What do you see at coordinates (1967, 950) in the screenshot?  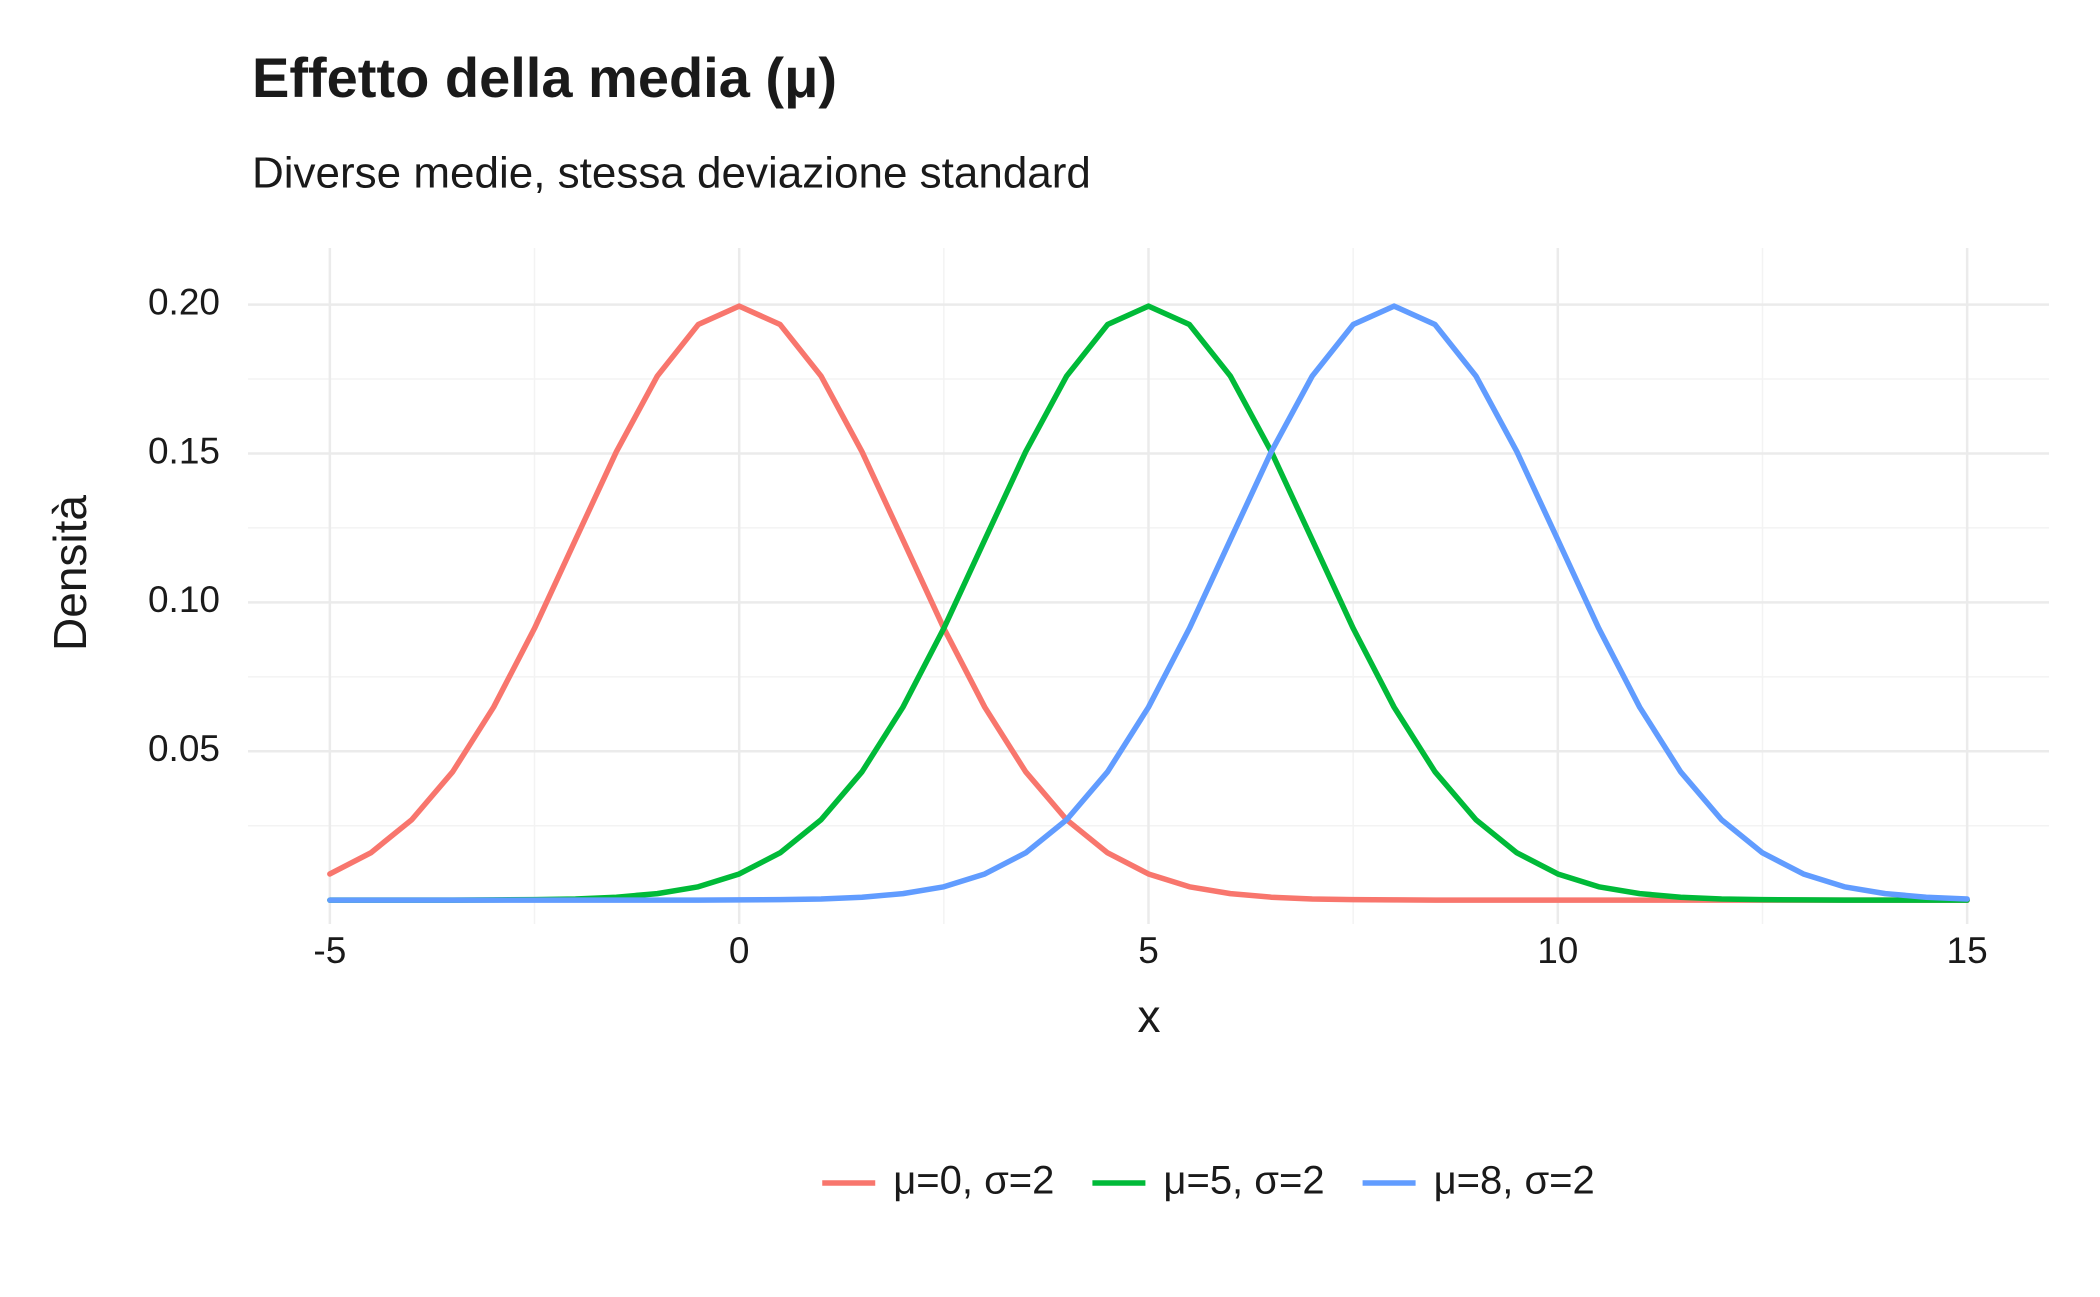 I see `x-tick-label: 15` at bounding box center [1967, 950].